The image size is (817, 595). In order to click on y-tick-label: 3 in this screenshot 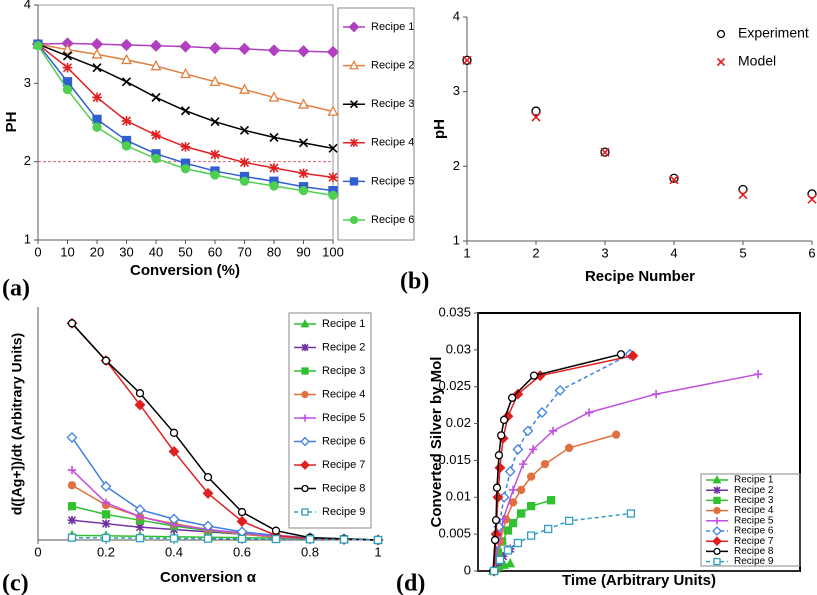, I will do `click(456, 90)`.